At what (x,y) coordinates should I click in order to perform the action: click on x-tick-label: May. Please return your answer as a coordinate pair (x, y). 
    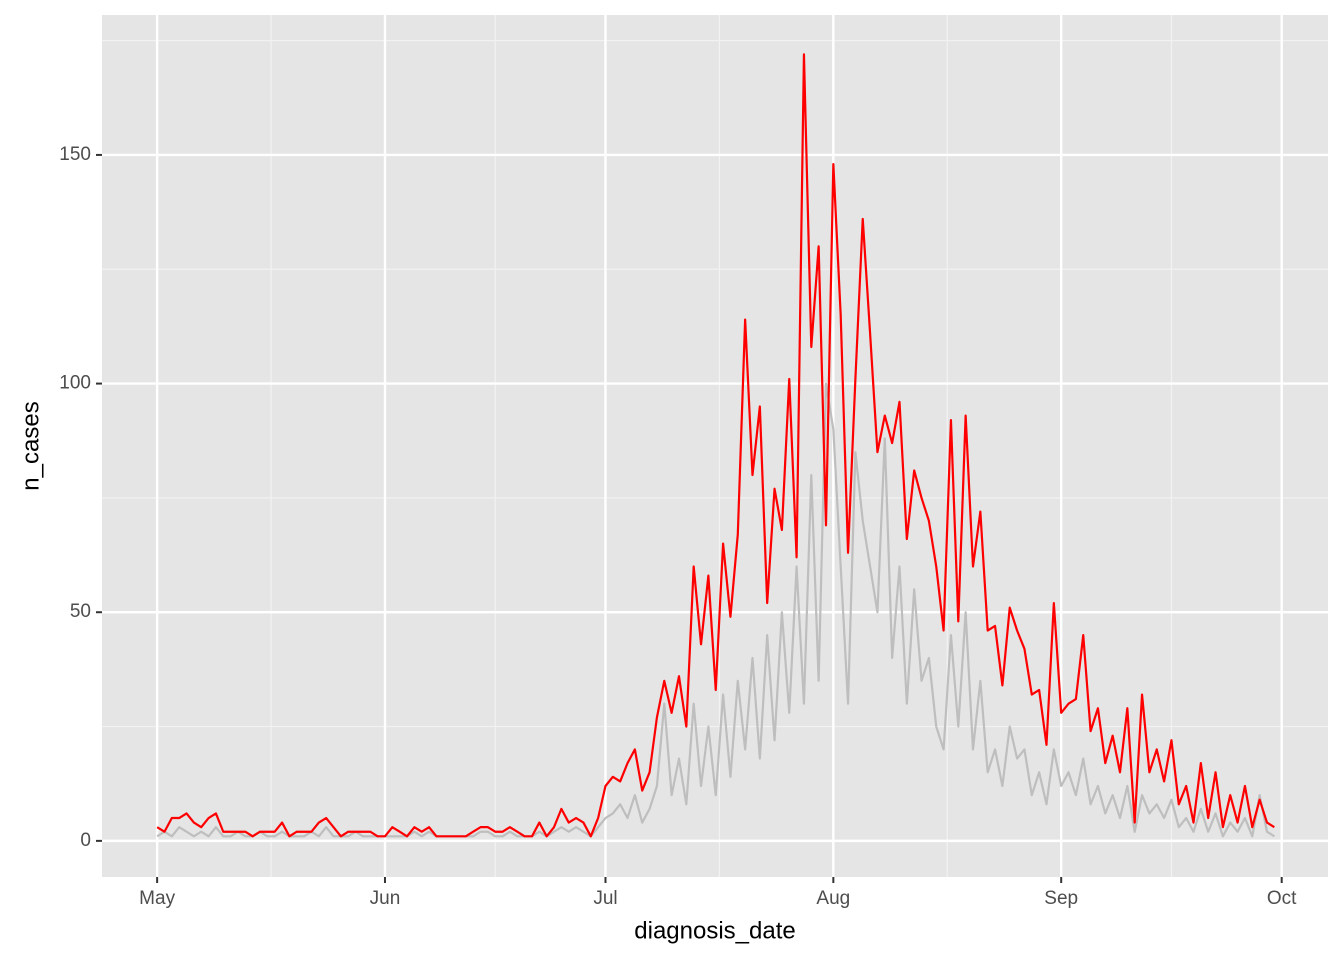
    Looking at the image, I should click on (157, 898).